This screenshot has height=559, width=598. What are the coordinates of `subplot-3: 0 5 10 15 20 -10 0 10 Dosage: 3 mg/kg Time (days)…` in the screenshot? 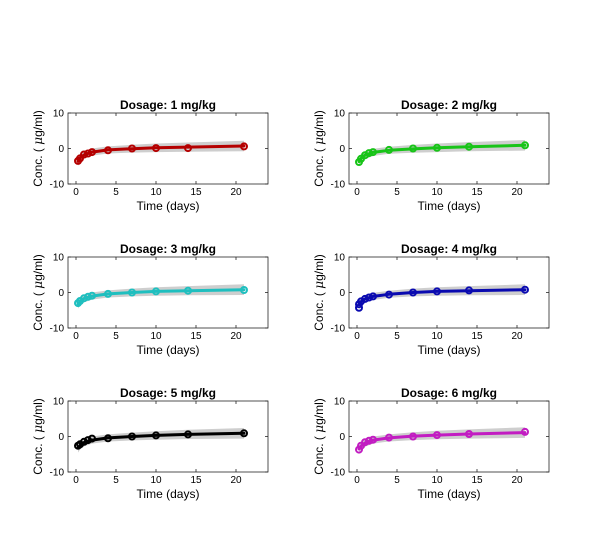 It's located at (150, 299).